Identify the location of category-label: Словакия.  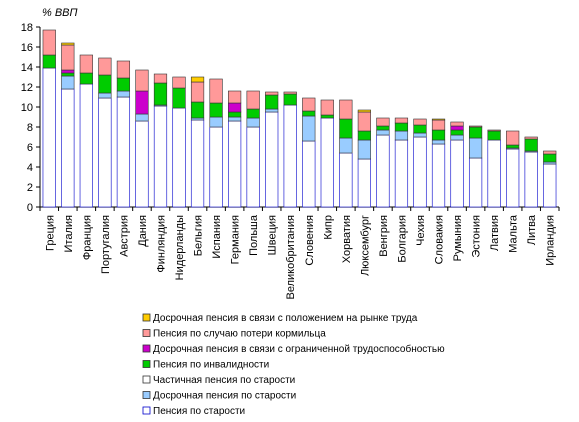
(440, 239).